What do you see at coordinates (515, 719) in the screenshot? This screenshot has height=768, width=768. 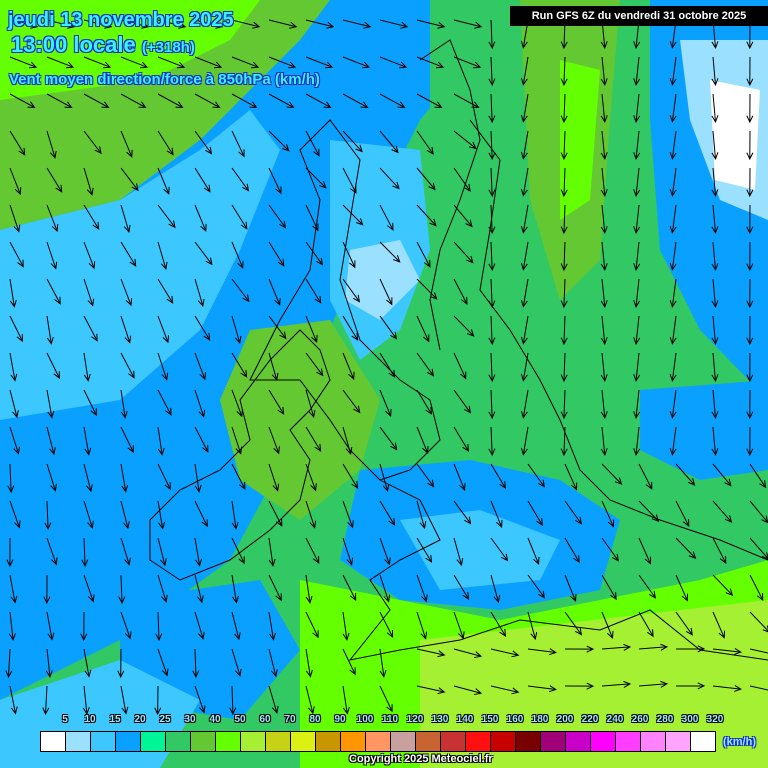 I see `legend-label: 160` at bounding box center [515, 719].